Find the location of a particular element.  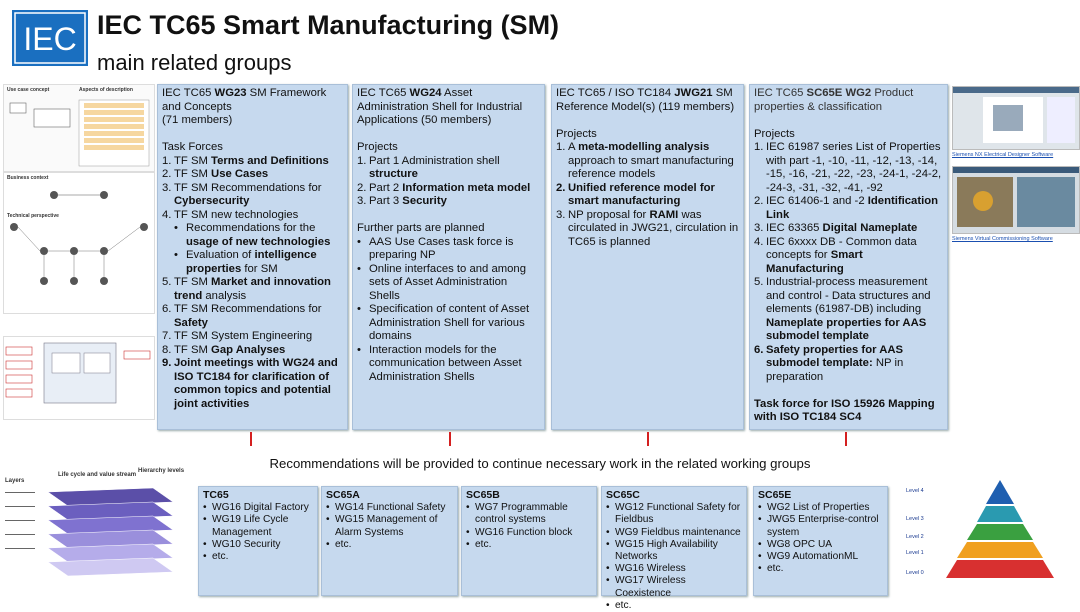

text-run: TF SM is located at coordinates (193, 160).